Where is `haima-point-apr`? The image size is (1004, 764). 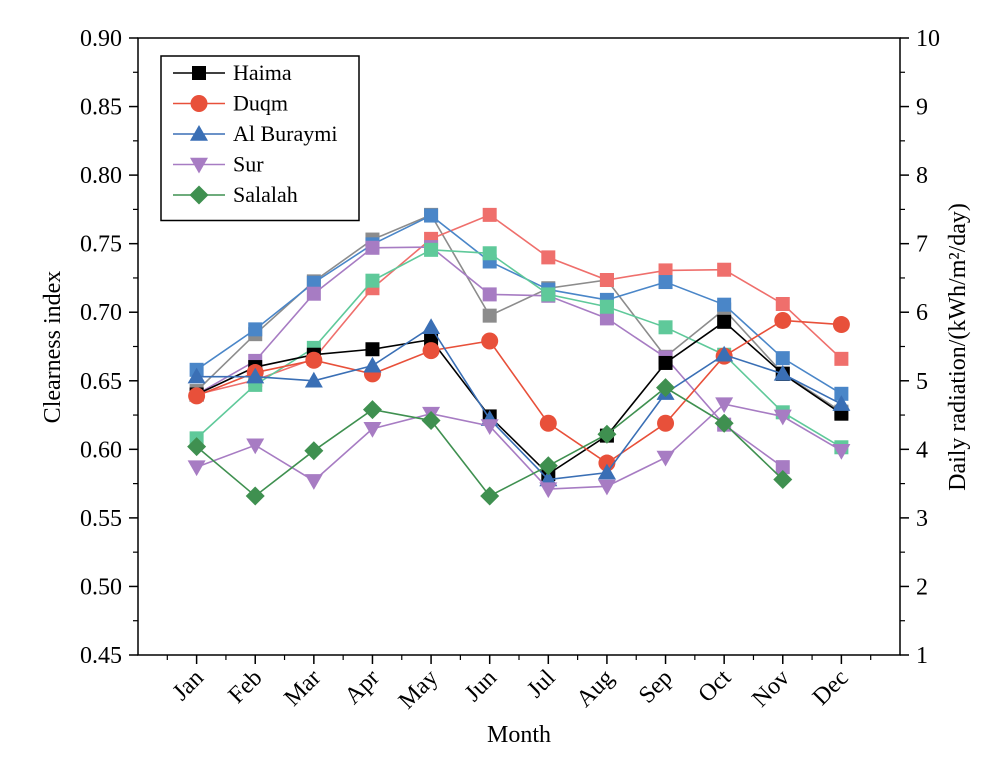
haima-point-apr is located at coordinates (372, 349).